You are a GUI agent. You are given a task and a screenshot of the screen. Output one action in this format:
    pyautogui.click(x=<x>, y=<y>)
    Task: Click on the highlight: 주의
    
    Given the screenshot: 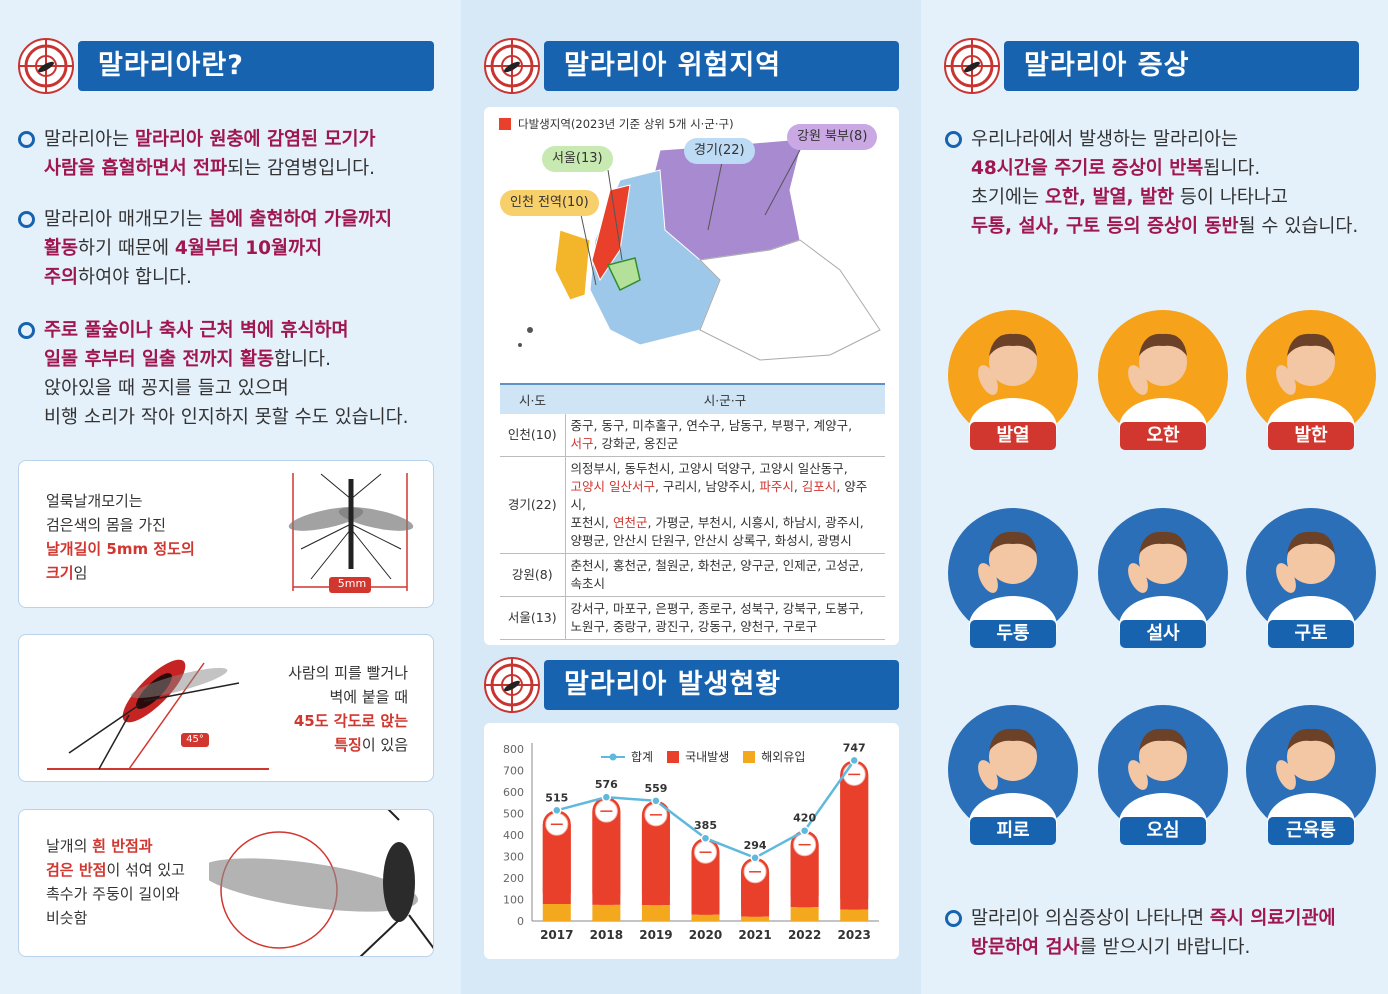 What is the action you would take?
    pyautogui.click(x=61, y=277)
    